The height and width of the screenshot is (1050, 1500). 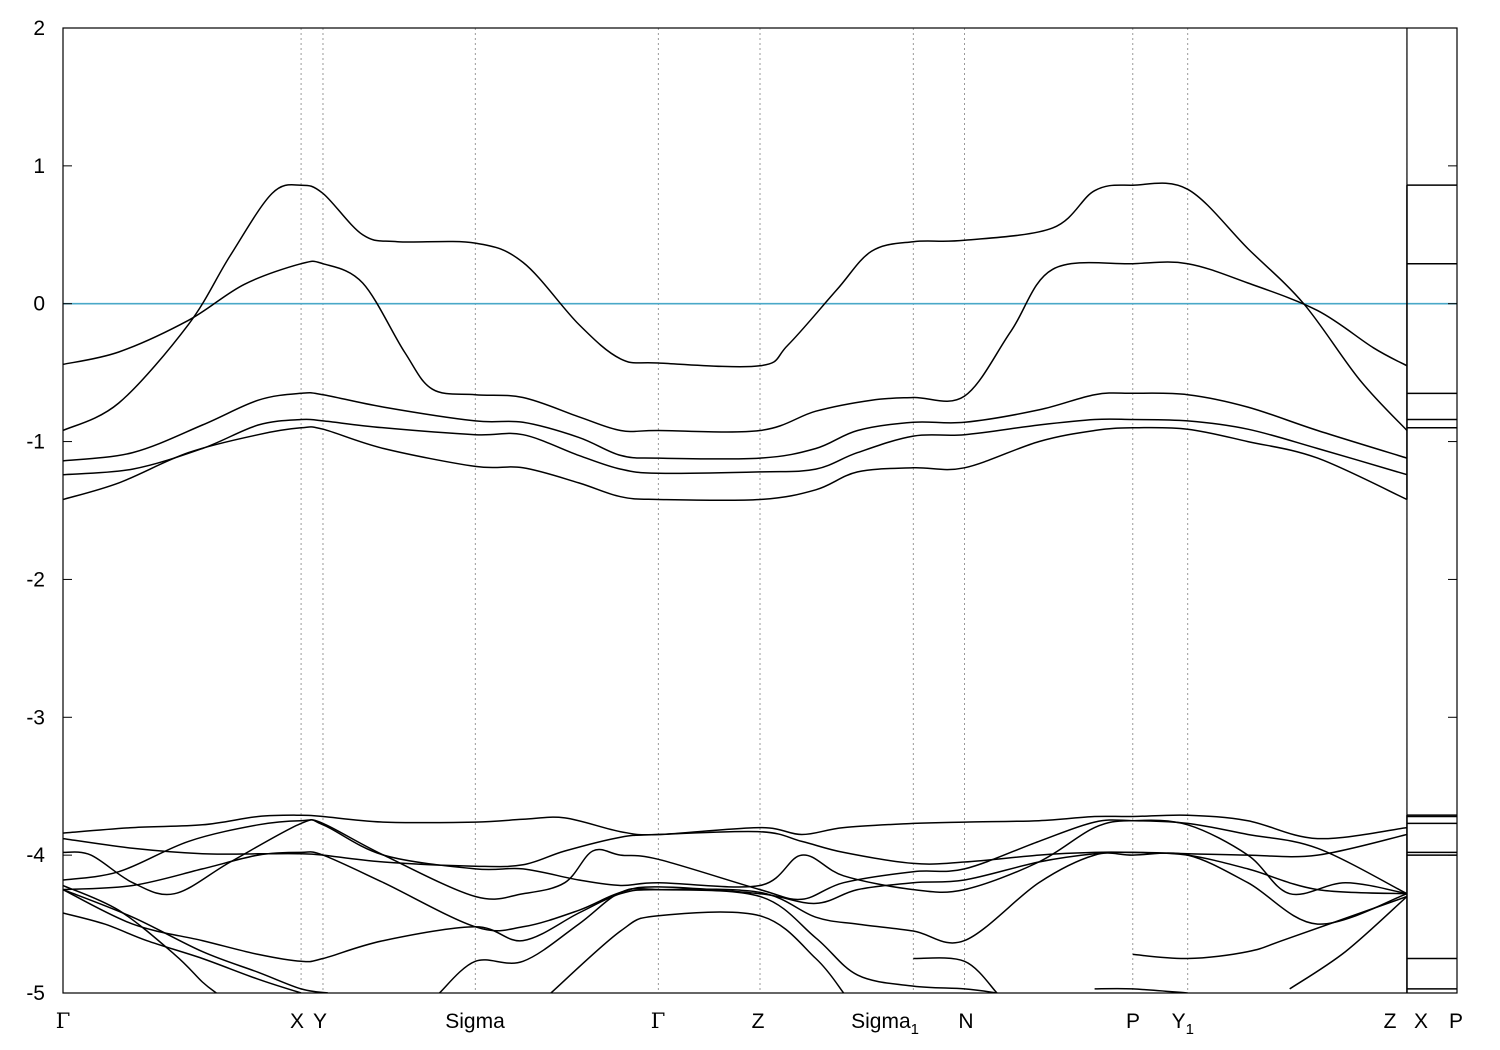 I want to click on ytick-label-3: -1, so click(x=35, y=442).